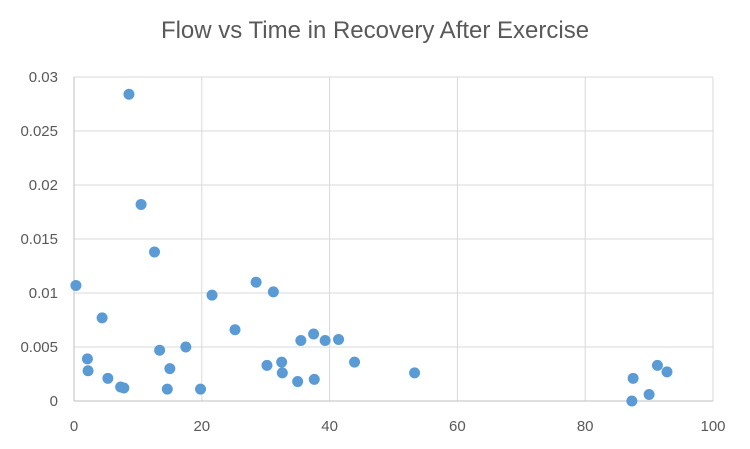 Image resolution: width=750 pixels, height=449 pixels. What do you see at coordinates (398, 426) in the screenshot?
I see `x-axis-tick-labels: 0 20 40 60 80 100` at bounding box center [398, 426].